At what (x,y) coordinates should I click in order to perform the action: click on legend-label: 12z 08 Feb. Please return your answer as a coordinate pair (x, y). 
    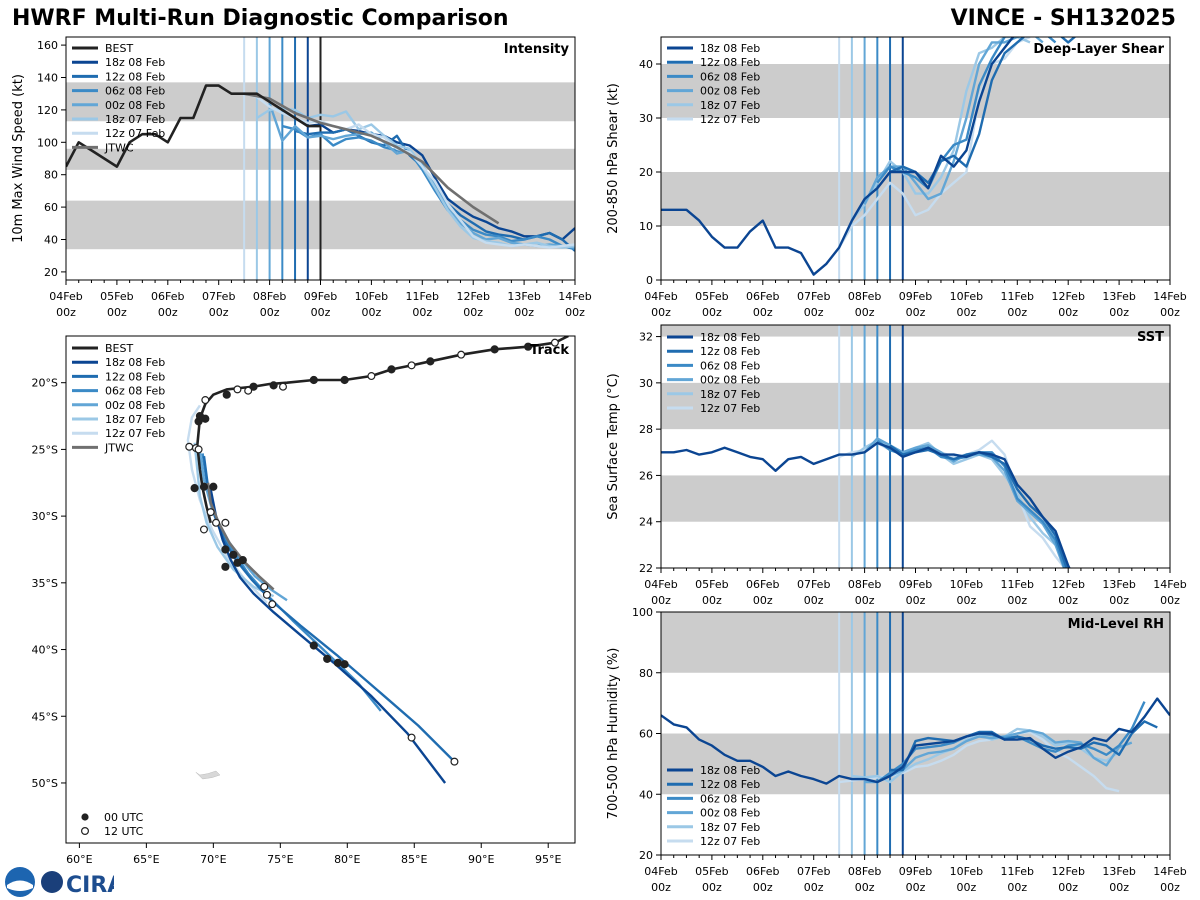
    Looking at the image, I should click on (730, 784).